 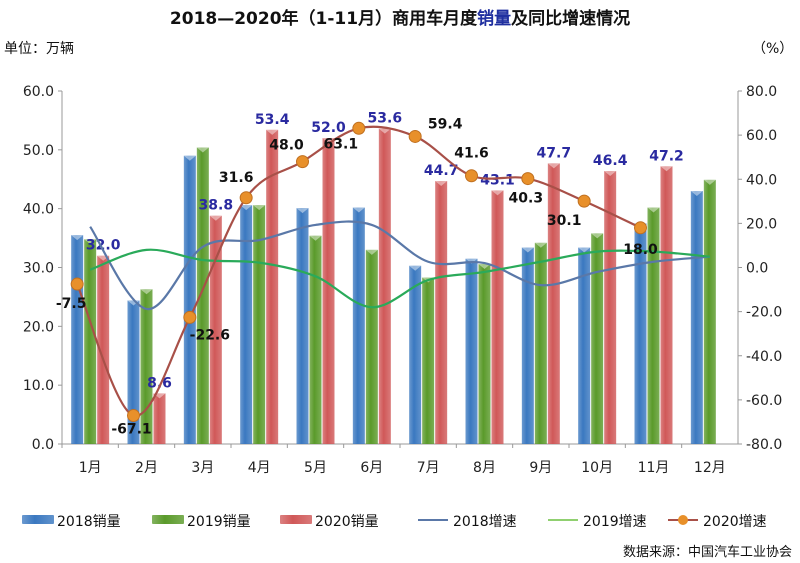 I want to click on legend-swatch-marker, so click(x=683, y=520).